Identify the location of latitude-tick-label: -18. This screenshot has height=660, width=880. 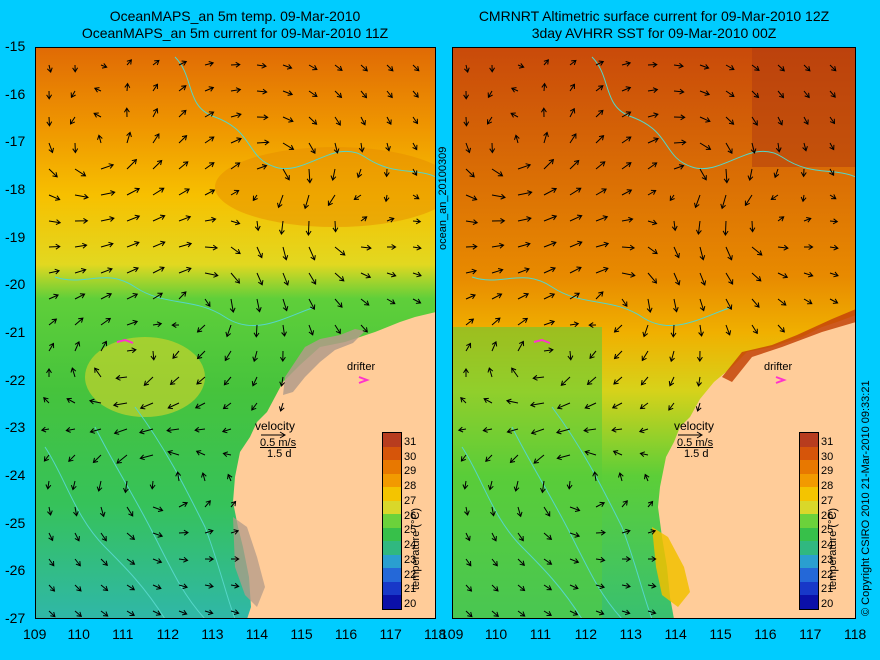
(15, 189).